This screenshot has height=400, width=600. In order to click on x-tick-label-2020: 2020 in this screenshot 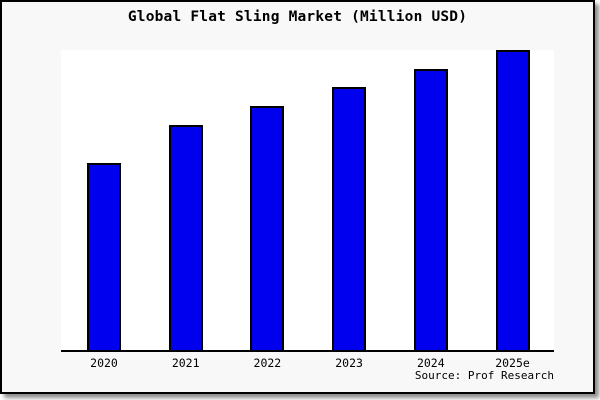, I will do `click(104, 363)`.